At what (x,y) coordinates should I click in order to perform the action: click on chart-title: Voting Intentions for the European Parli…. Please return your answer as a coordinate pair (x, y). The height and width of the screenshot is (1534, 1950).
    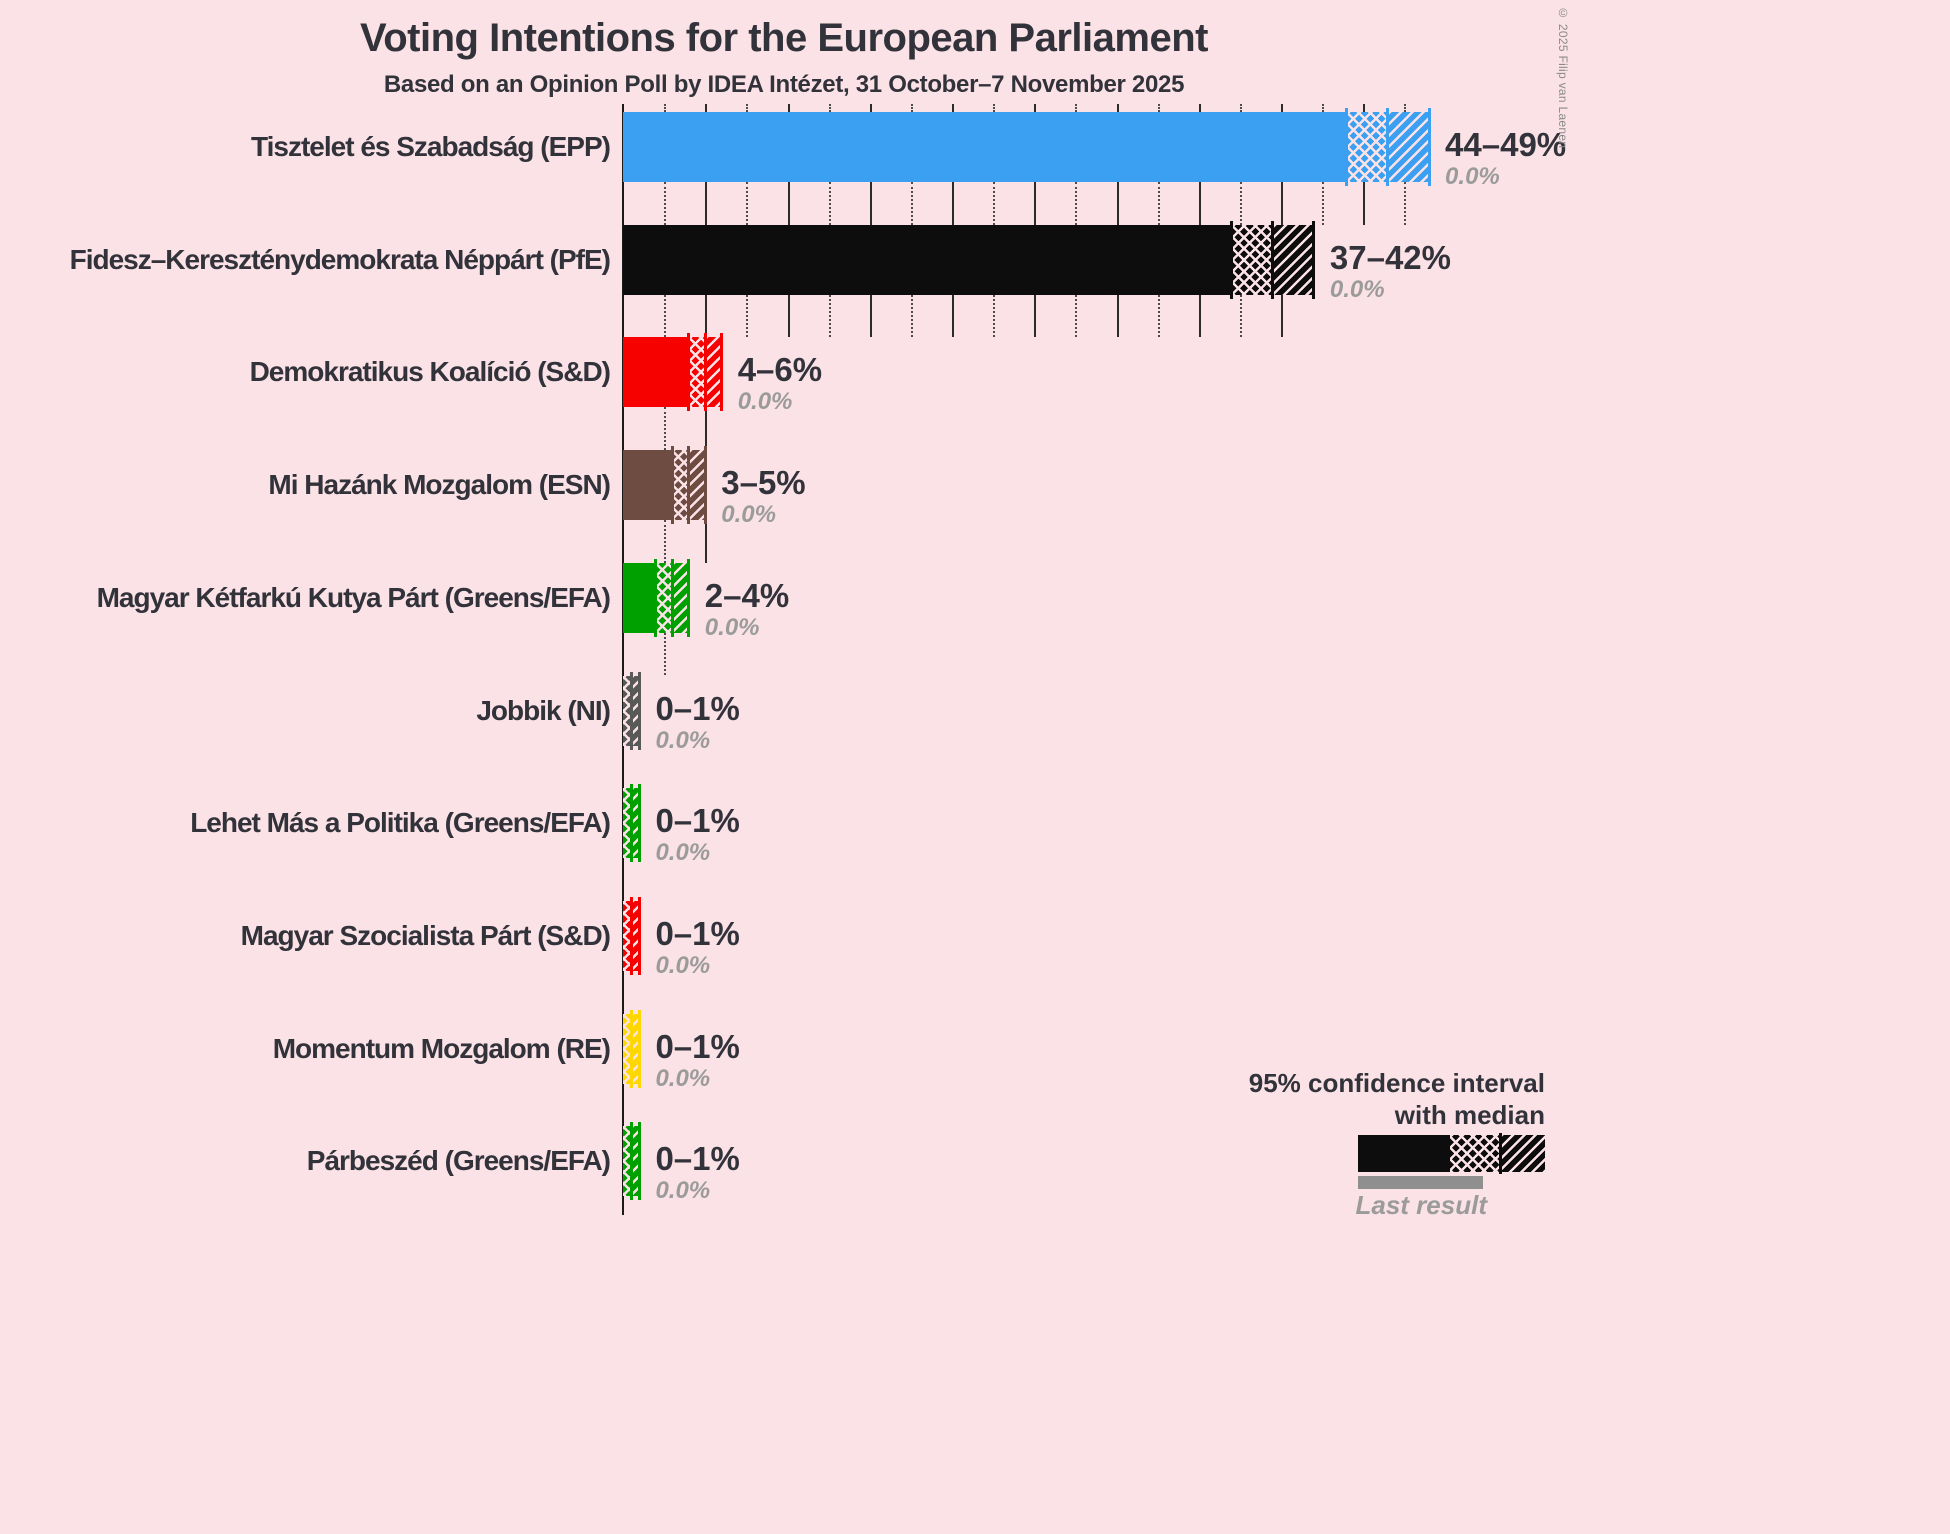
    Looking at the image, I should click on (784, 38).